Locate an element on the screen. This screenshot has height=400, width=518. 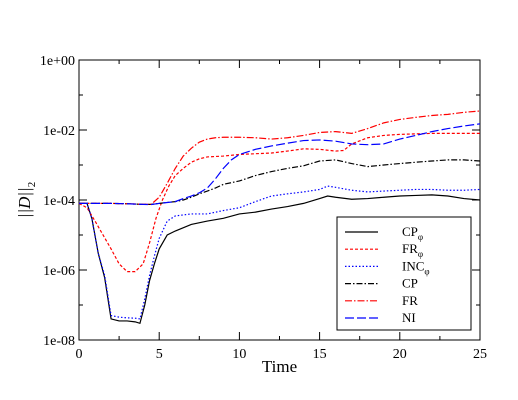
y-axis-label-subscript: 2 is located at coordinates (32, 185).